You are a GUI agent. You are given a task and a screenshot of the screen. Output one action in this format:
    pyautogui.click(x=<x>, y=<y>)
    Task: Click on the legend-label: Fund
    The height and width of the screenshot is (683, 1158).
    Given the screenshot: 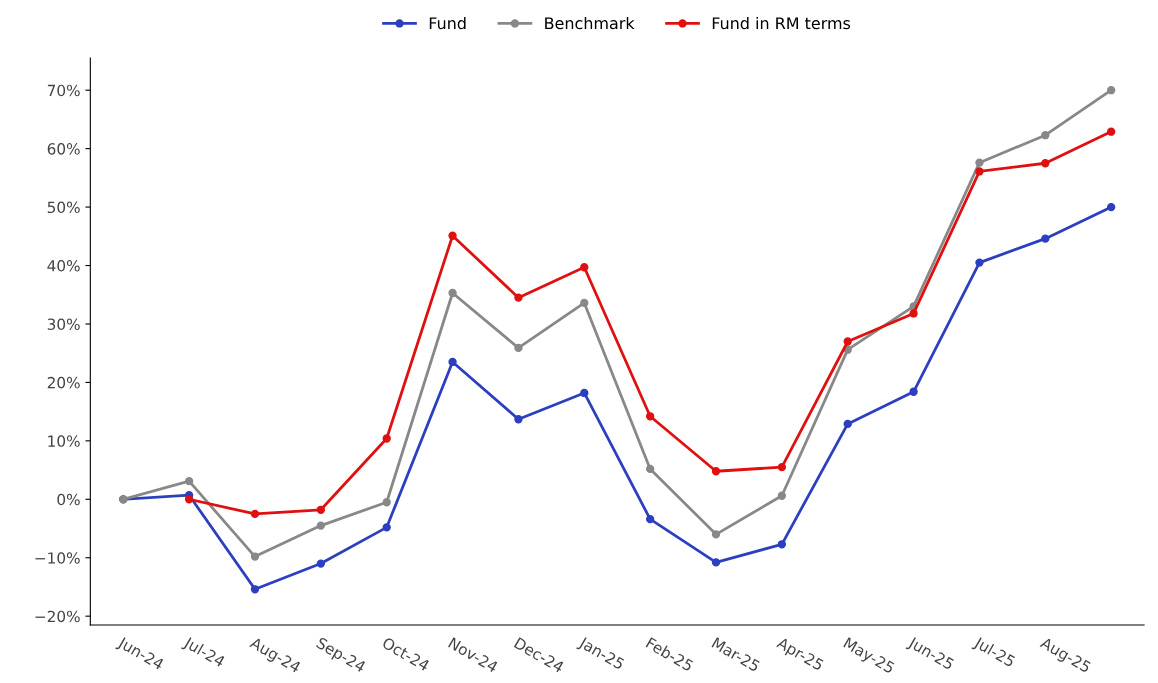 What is the action you would take?
    pyautogui.click(x=447, y=23)
    